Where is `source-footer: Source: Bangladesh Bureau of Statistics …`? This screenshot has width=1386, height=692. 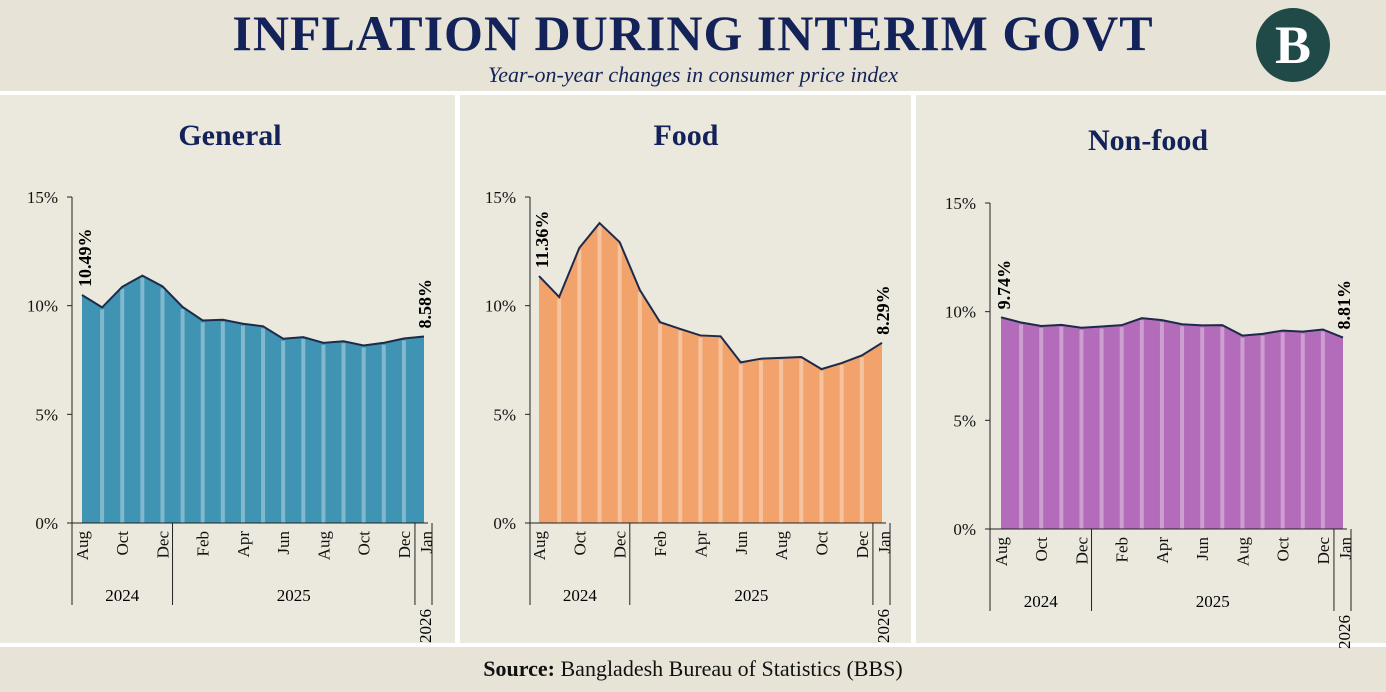
source-footer: Source: Bangladesh Bureau of Statistics … is located at coordinates (693, 669).